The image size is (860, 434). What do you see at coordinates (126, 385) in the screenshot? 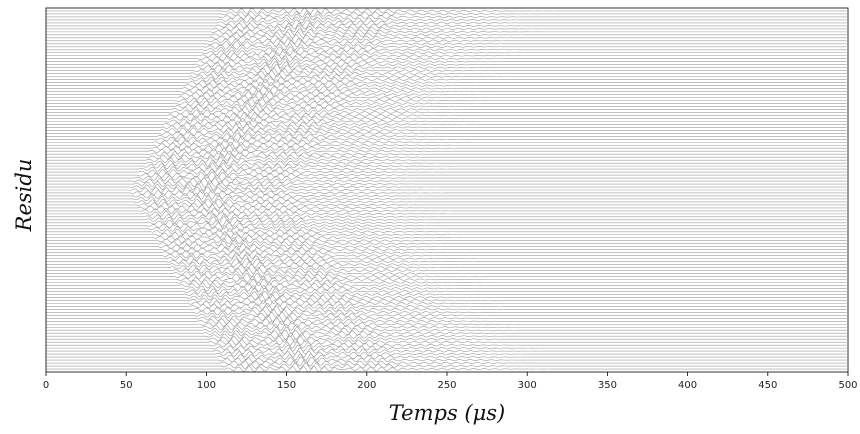
I see `x-tick-label: 50` at bounding box center [126, 385].